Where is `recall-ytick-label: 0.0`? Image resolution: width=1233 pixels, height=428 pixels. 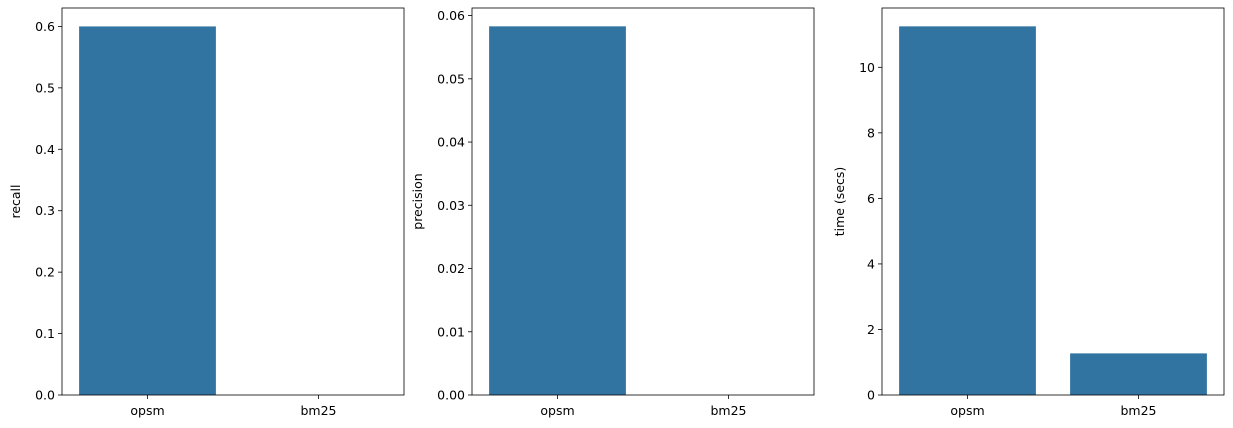
recall-ytick-label: 0.0 is located at coordinates (45, 395).